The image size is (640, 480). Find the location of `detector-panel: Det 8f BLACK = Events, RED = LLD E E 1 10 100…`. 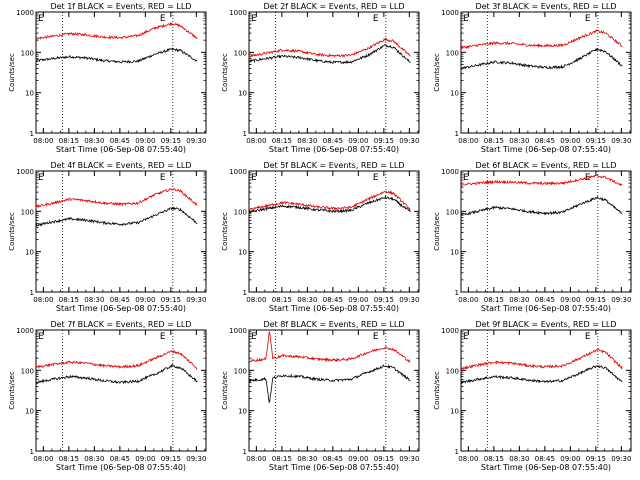

detector-panel: Det 8f BLACK = Events, RED = LLD E E 1 10 100… is located at coordinates (320, 396).